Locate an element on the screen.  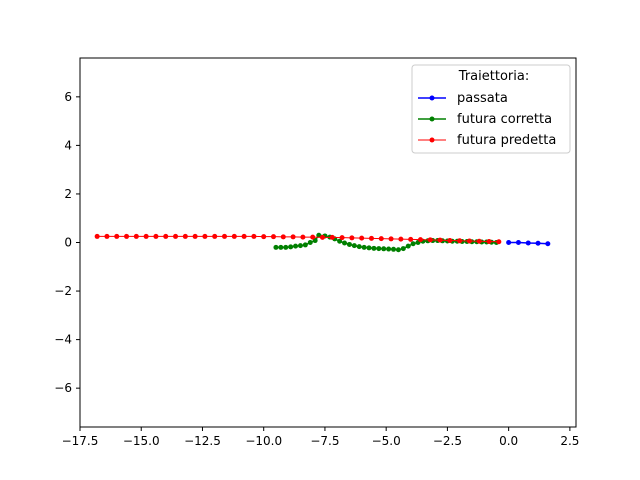
x-tick-label: −17.5 is located at coordinates (80, 441).